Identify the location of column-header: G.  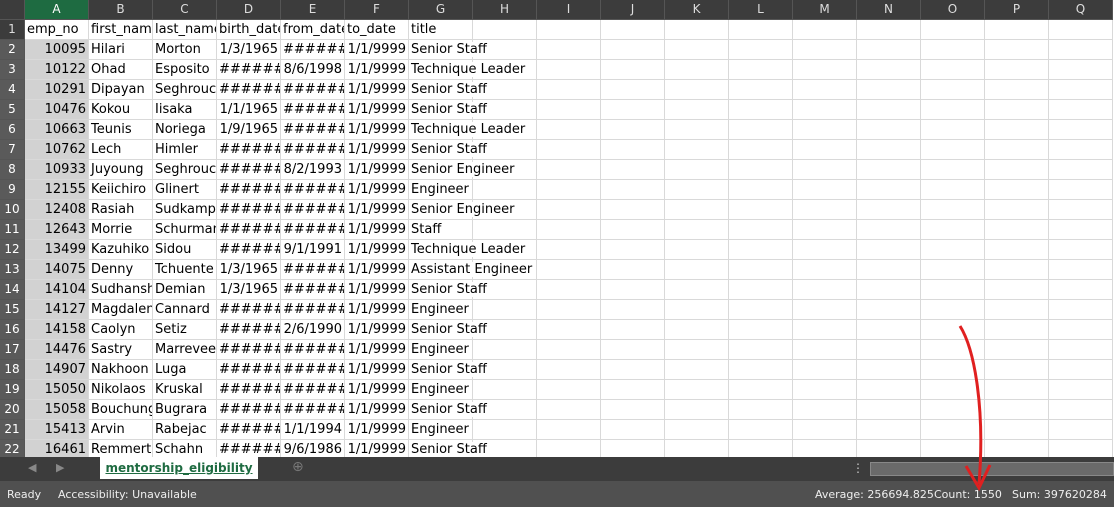
(441, 10).